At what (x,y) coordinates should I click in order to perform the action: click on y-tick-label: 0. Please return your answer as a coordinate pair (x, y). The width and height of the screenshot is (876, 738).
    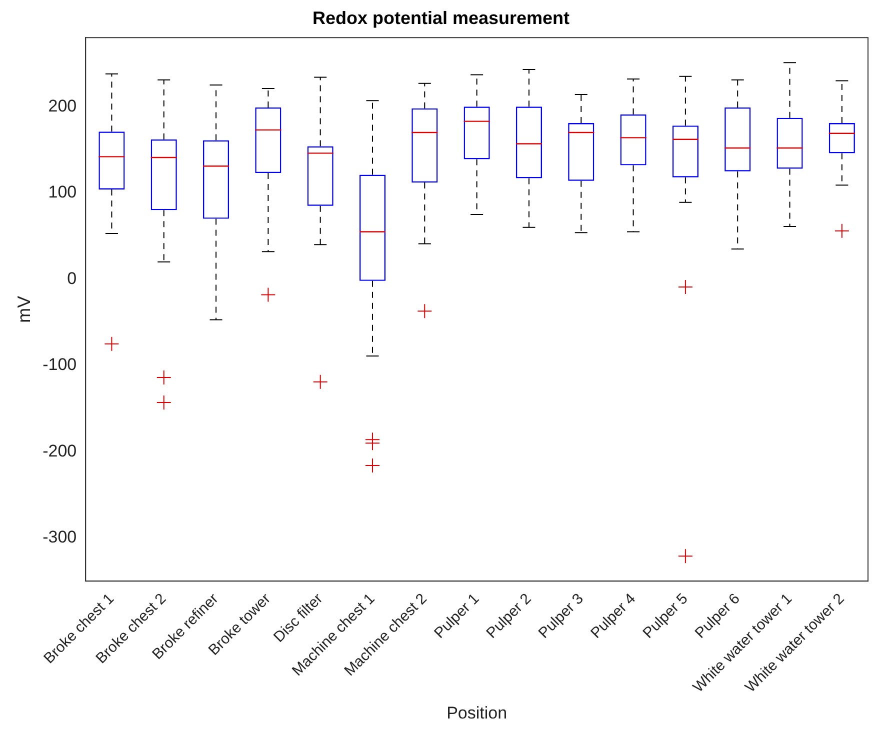
    Looking at the image, I should click on (72, 278).